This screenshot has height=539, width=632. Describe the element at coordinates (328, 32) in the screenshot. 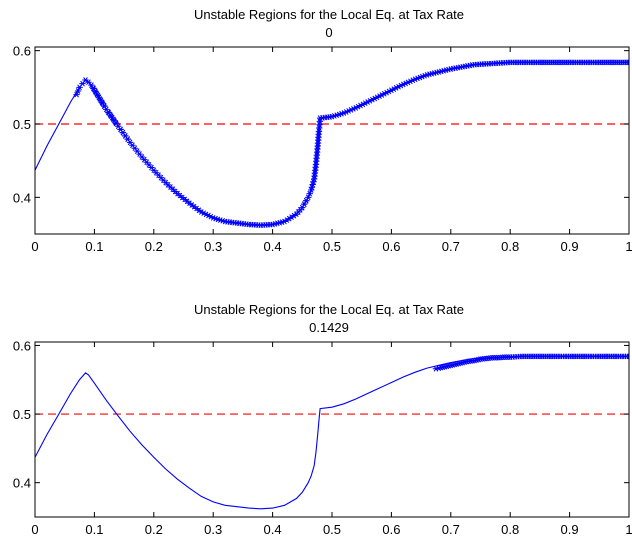

I see `chart-subtitle: 0` at that location.